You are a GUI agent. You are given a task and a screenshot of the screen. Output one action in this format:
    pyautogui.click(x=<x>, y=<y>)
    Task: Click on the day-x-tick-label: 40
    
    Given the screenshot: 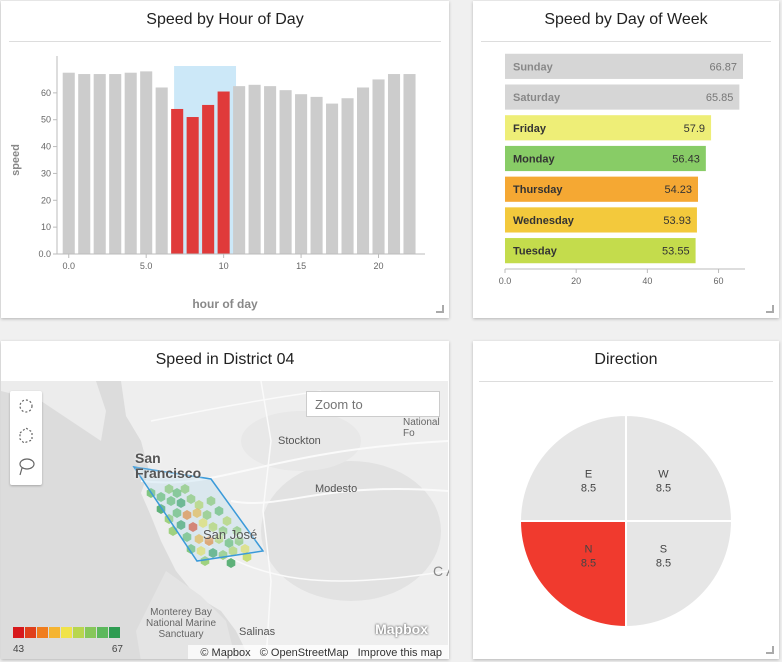 What is the action you would take?
    pyautogui.click(x=647, y=281)
    